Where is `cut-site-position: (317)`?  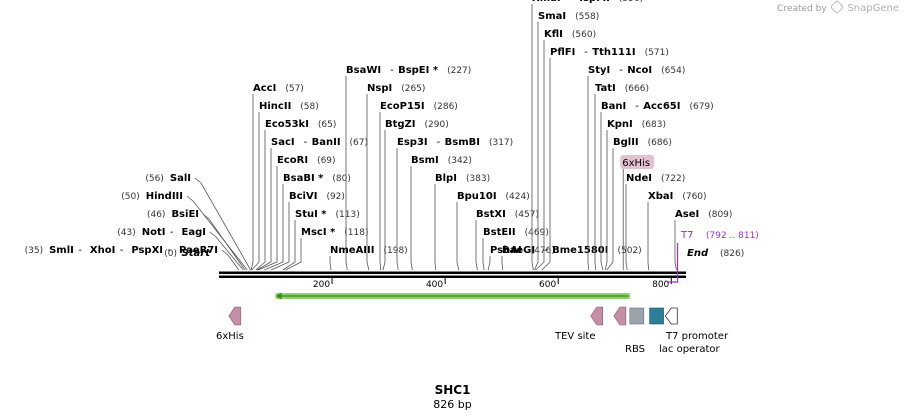
cut-site-position: (317) is located at coordinates (501, 143).